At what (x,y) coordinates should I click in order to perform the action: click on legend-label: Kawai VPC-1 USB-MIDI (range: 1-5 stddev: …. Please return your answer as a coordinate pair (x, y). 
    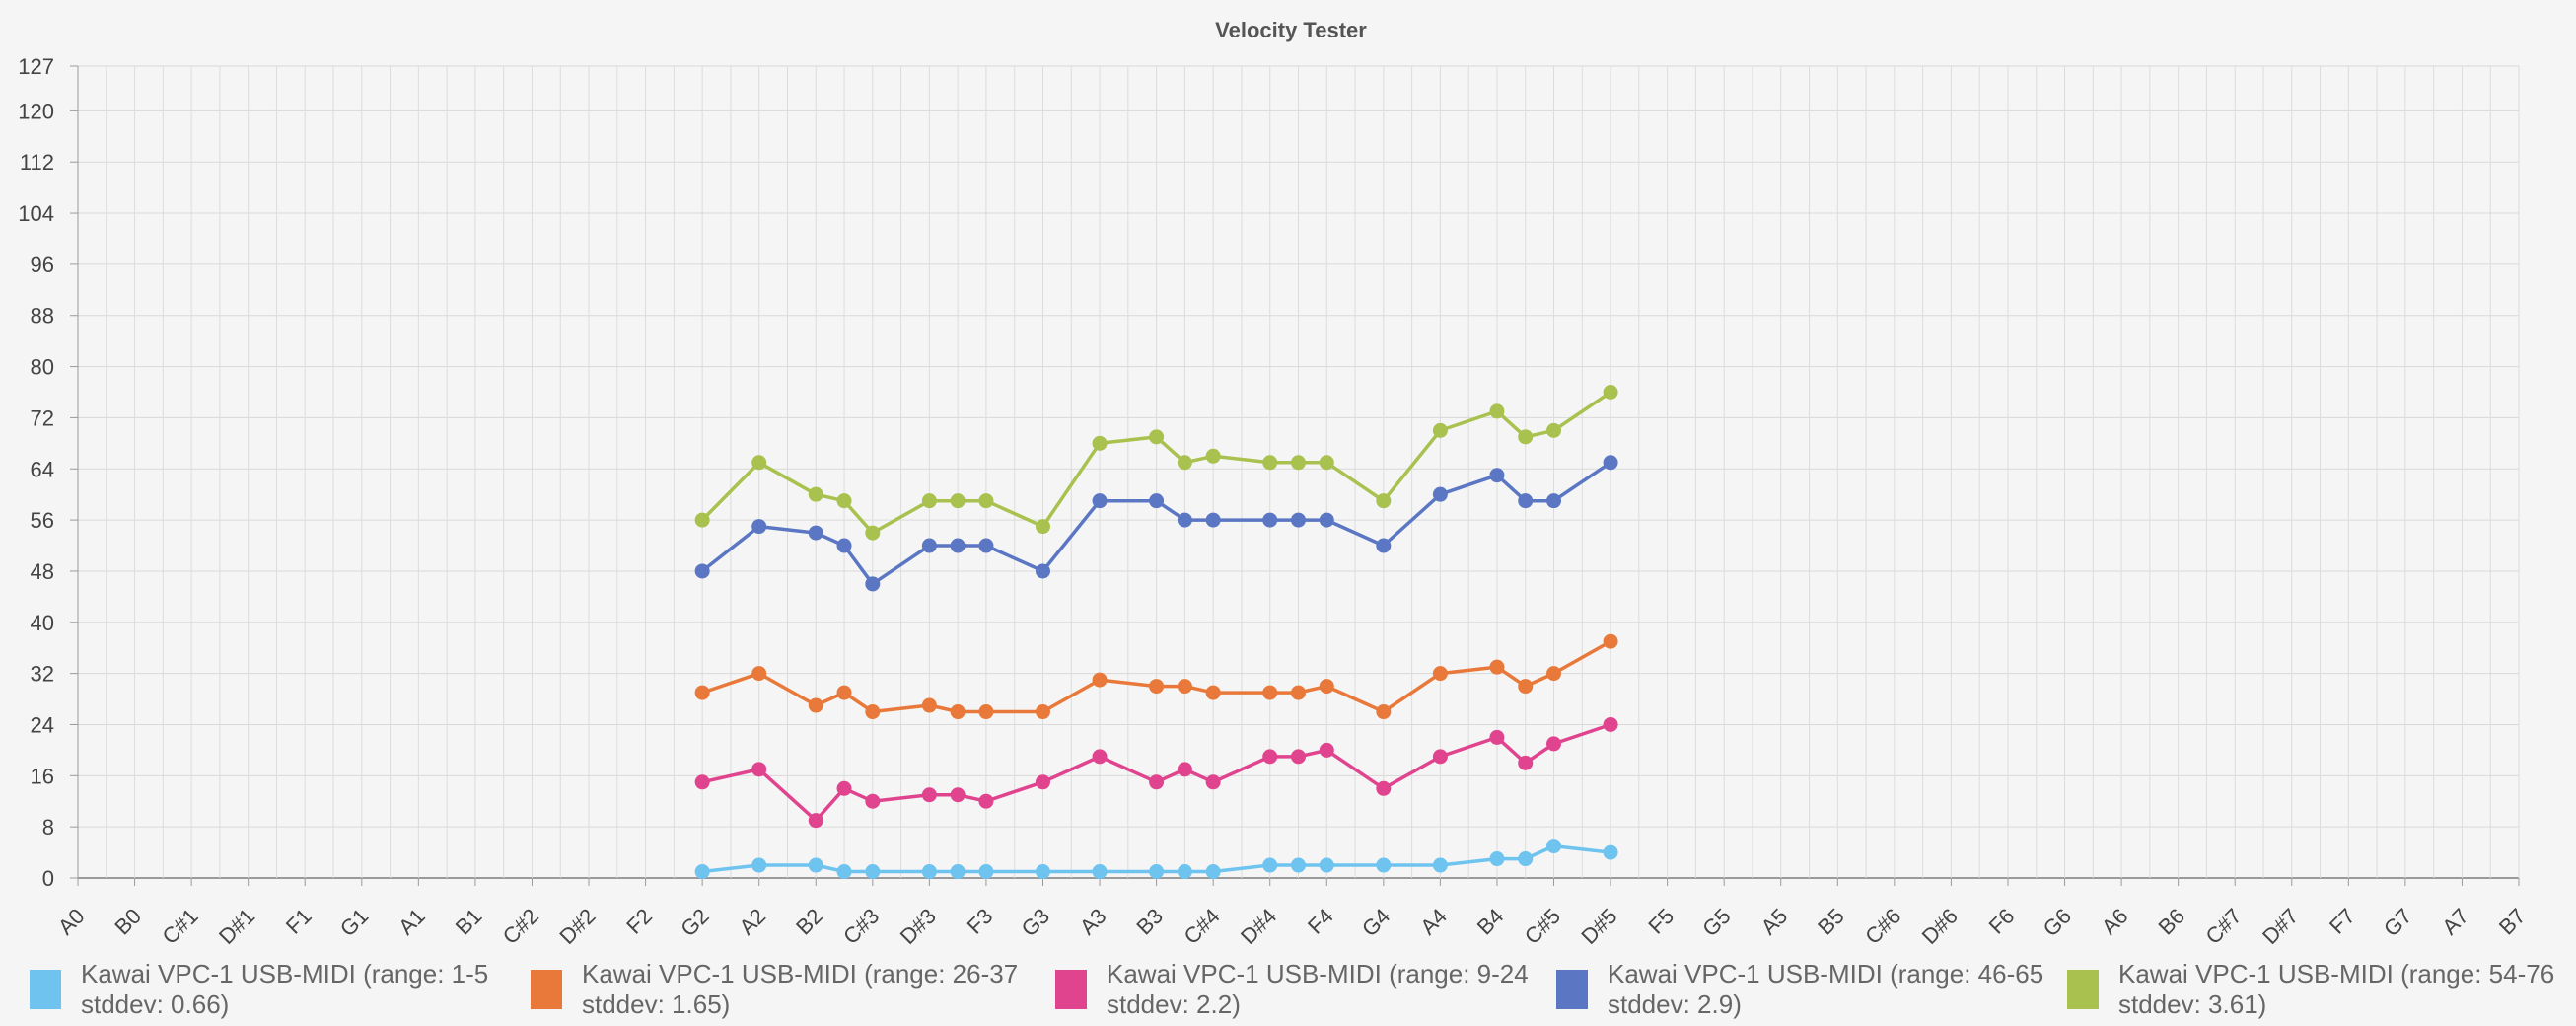
    Looking at the image, I should click on (285, 989).